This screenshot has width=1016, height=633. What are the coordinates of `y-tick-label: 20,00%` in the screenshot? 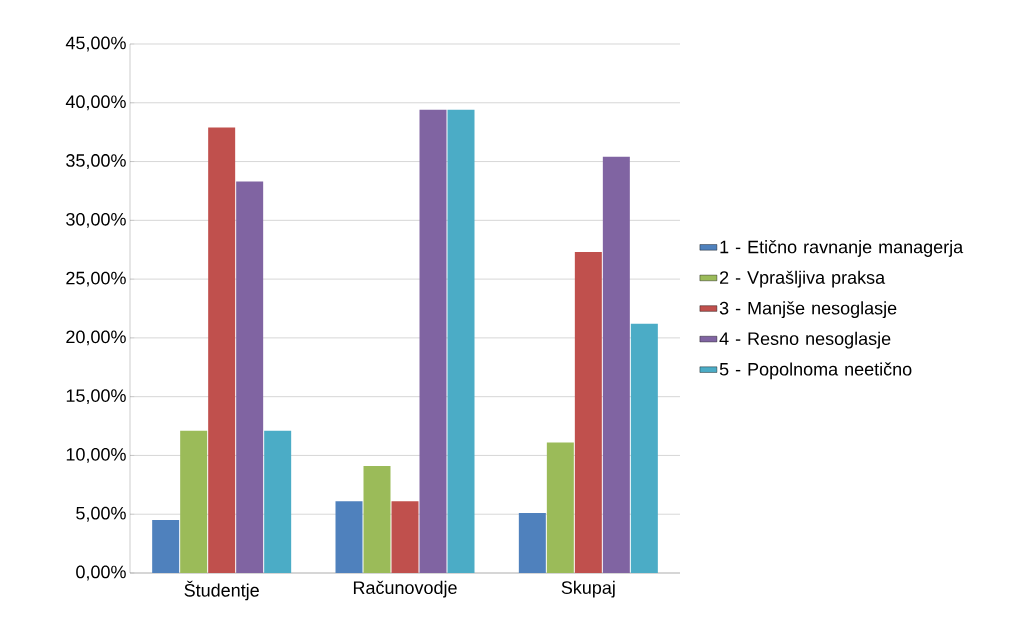 It's located at (96, 338).